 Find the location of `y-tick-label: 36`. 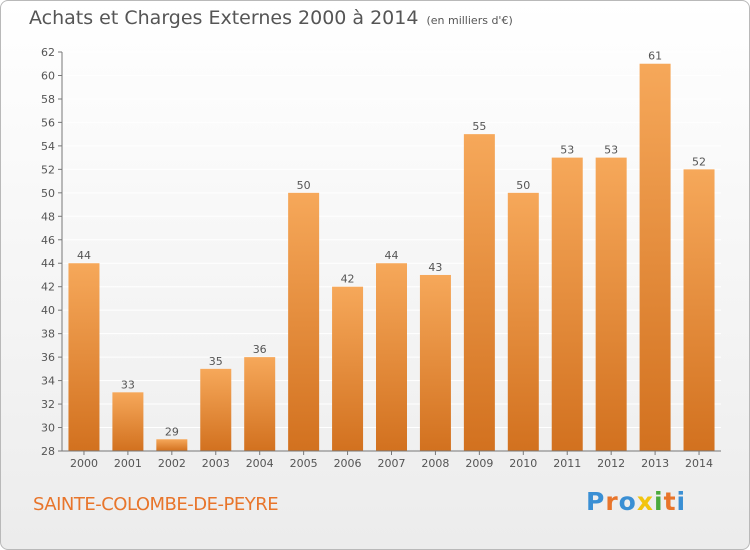

y-tick-label: 36 is located at coordinates (48, 357).